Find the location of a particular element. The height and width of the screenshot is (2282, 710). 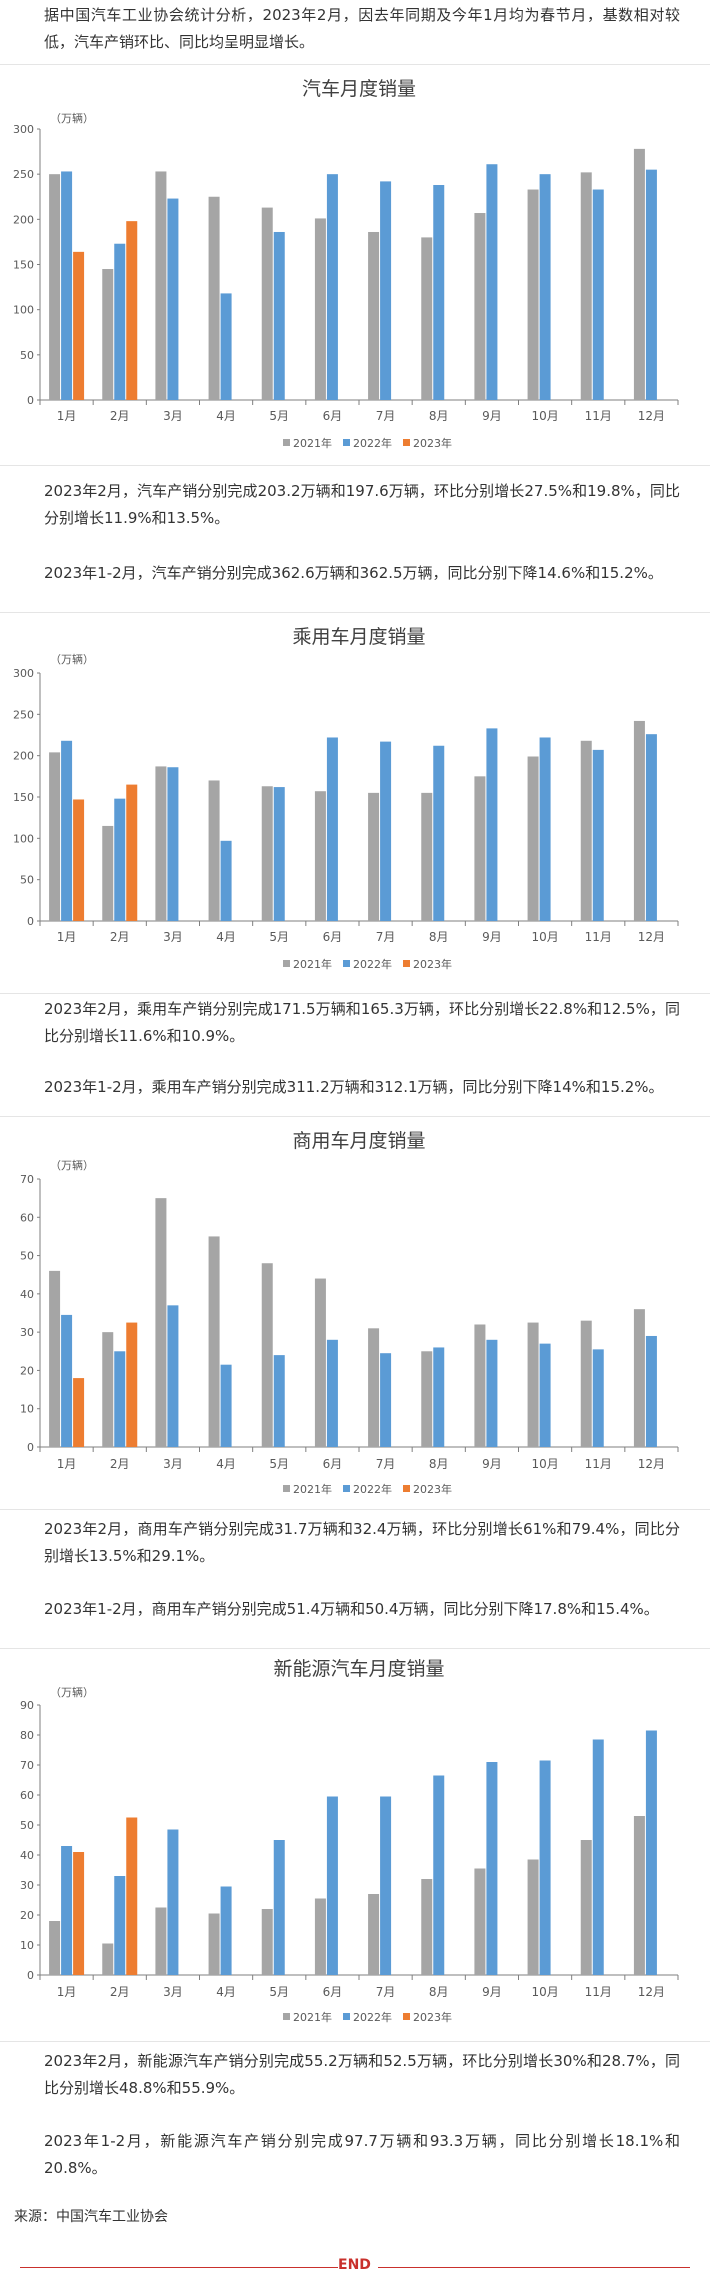

y-tick-label: 50 is located at coordinates (27, 355).